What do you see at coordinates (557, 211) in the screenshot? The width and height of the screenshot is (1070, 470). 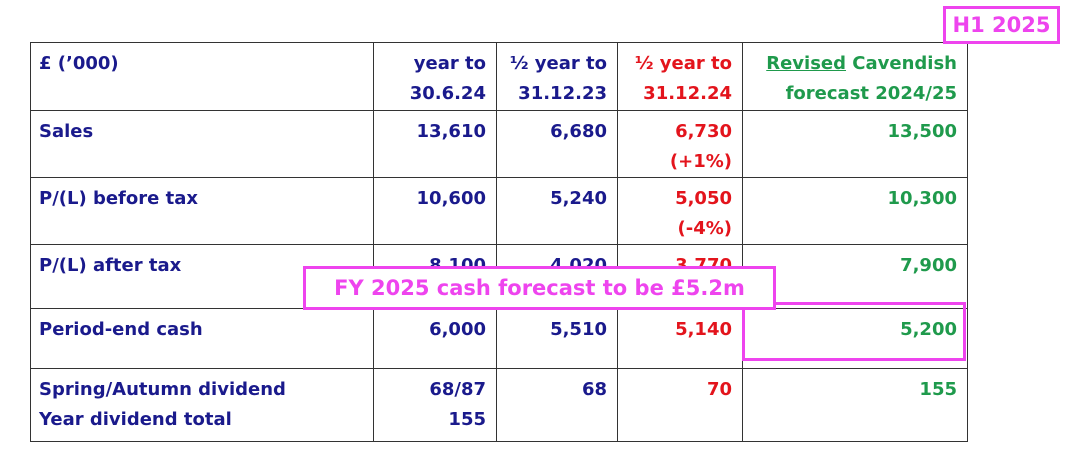 I see `table-cell: 5,240` at bounding box center [557, 211].